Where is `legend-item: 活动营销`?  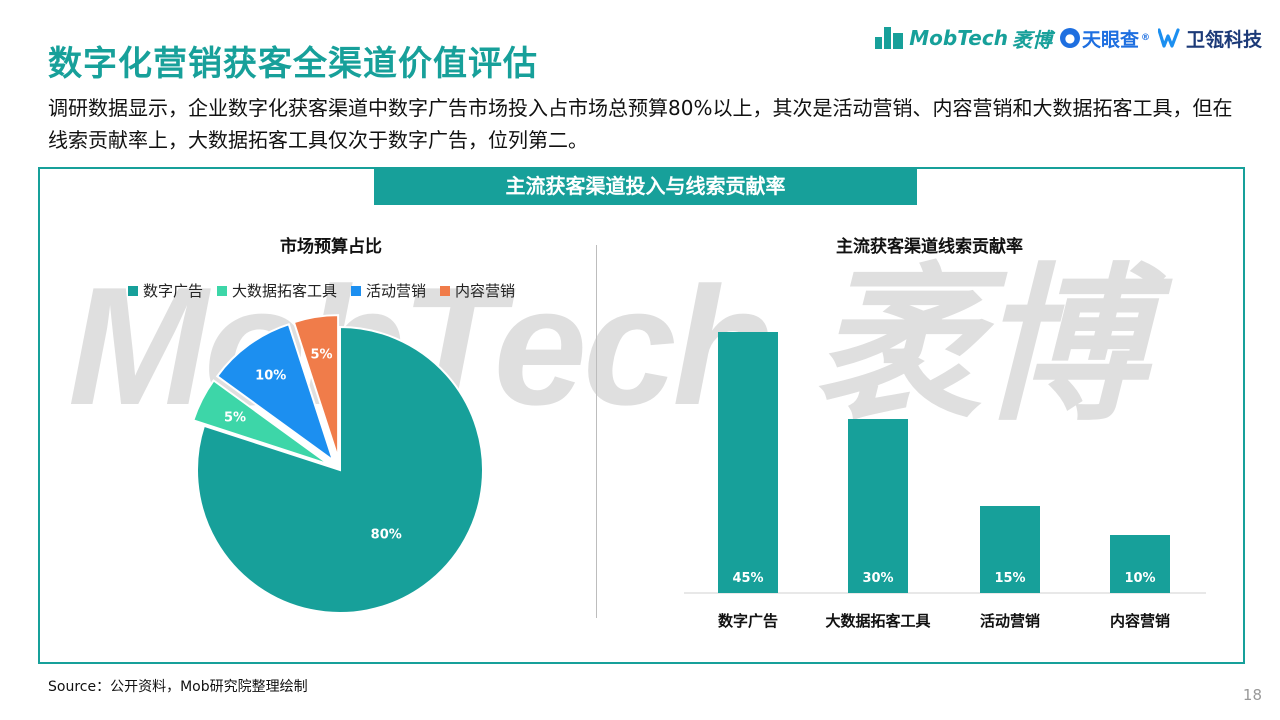 legend-item: 活动营销 is located at coordinates (388, 290).